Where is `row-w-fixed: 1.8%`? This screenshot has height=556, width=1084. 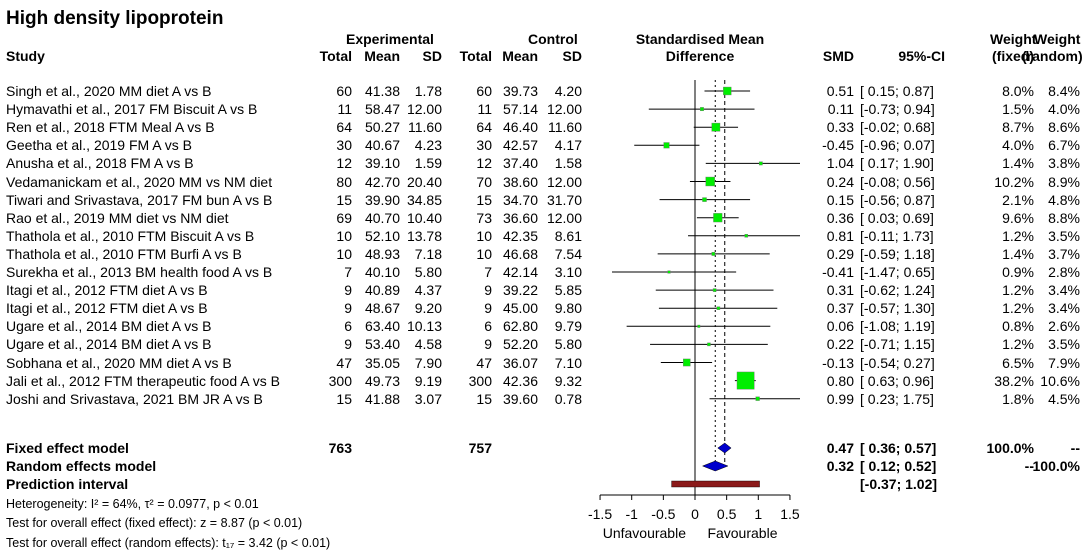 row-w-fixed: 1.8% is located at coordinates (1018, 398).